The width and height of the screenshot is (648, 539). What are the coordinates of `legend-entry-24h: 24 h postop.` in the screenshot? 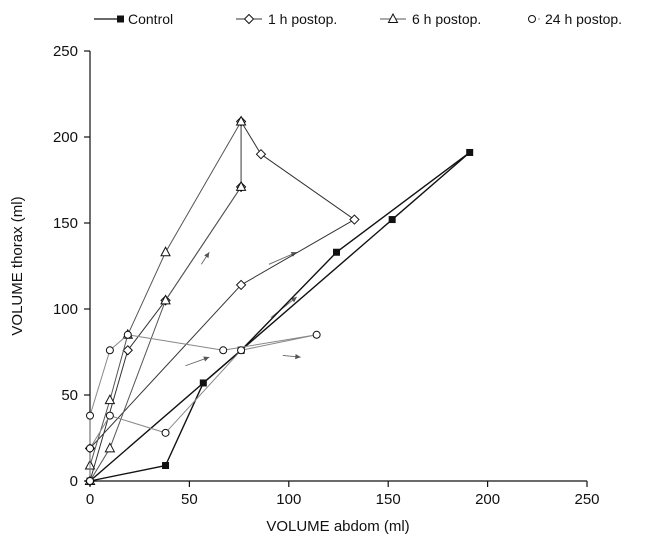 It's located at (575, 19).